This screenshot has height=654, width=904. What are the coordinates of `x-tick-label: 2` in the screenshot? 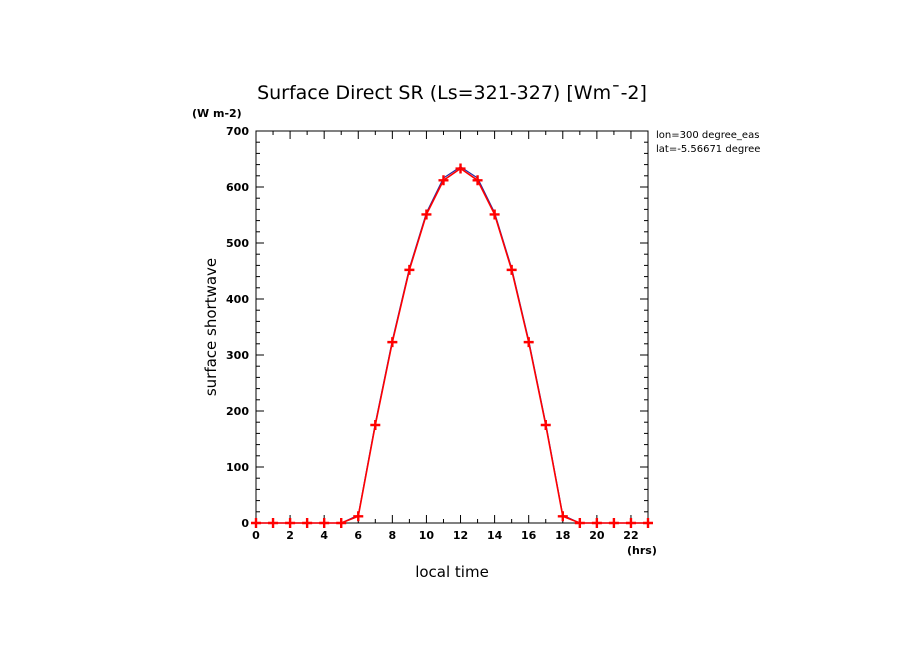 It's located at (290, 535).